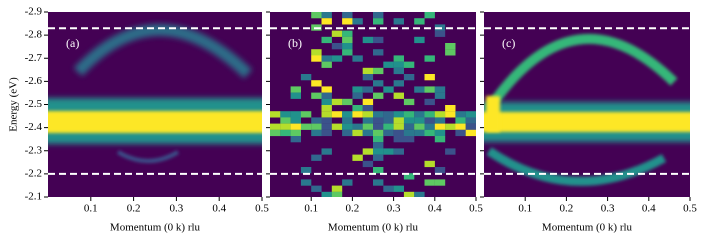  I want to click on y-tick-label: -2.8, so click(34, 35).